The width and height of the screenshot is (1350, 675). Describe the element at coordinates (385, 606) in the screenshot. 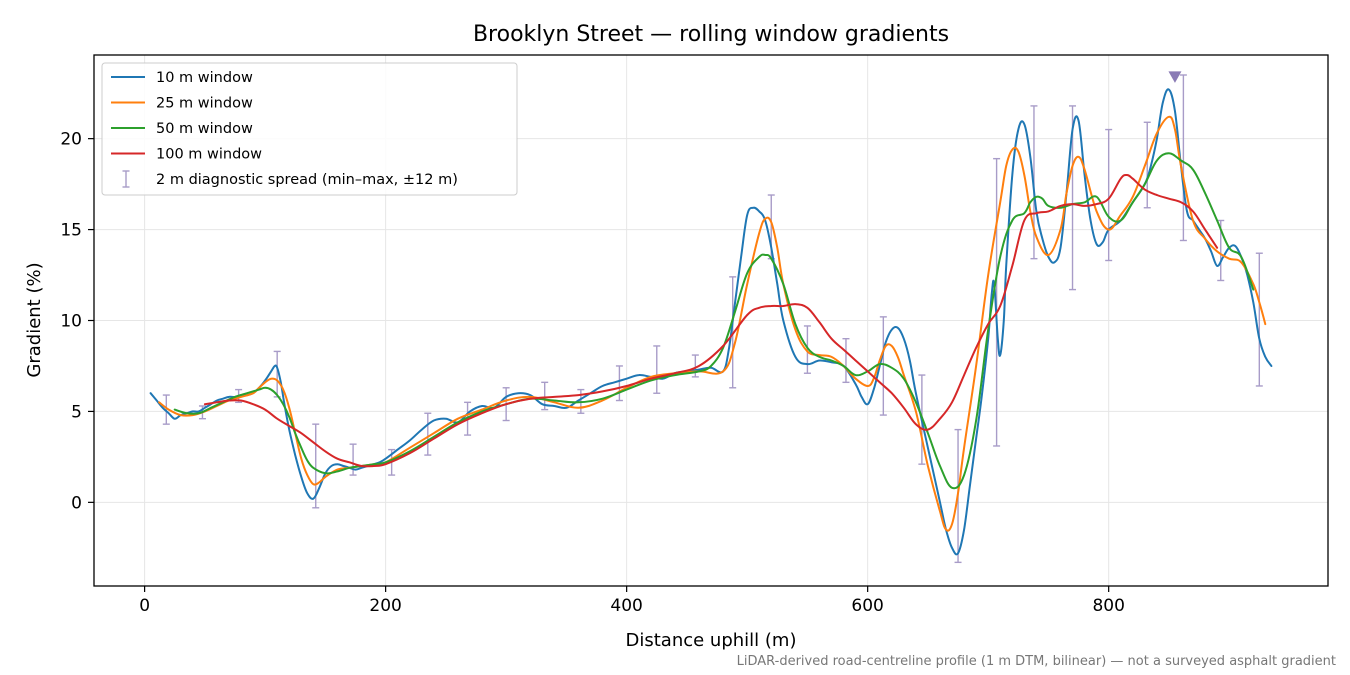

I see `x-tick-label: 200` at that location.